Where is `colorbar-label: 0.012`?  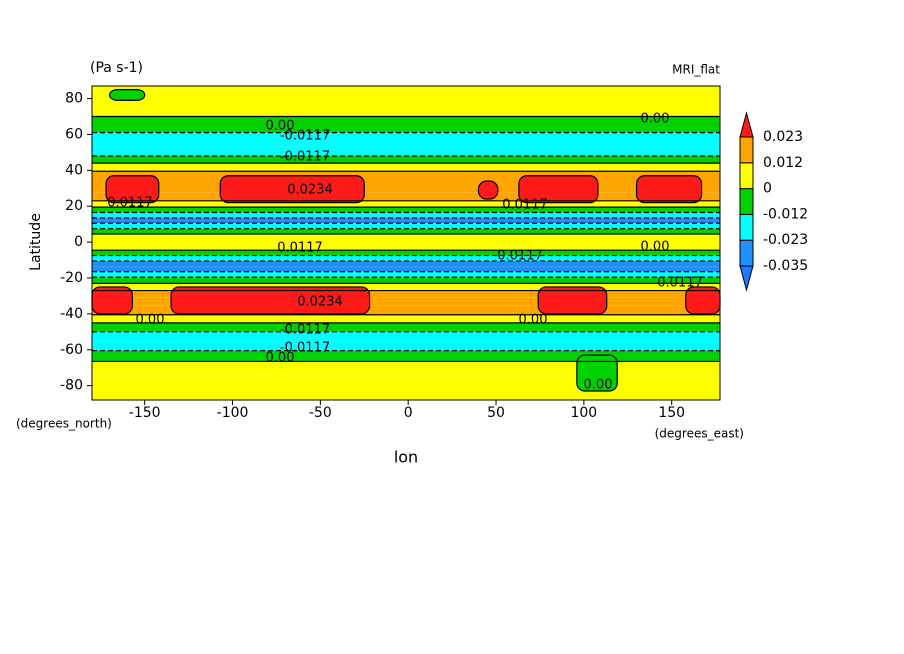
colorbar-label: 0.012 is located at coordinates (783, 163).